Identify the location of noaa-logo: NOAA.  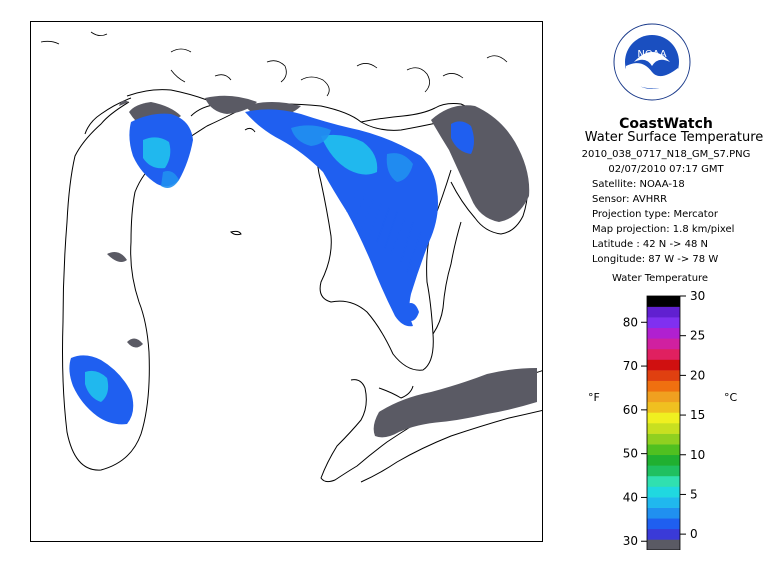
(652, 64).